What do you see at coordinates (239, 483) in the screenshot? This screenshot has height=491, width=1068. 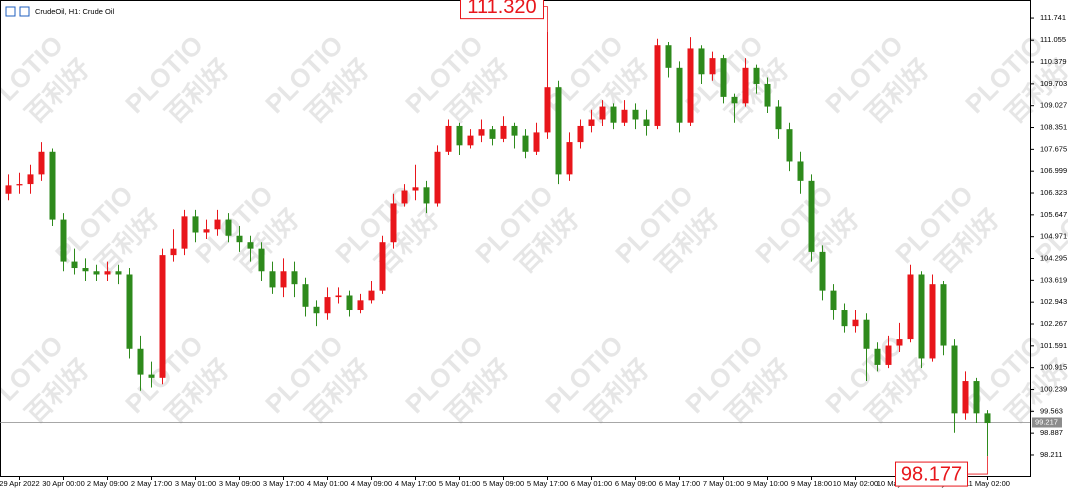 I see `x-tick-label: 3 May 09:00` at bounding box center [239, 483].